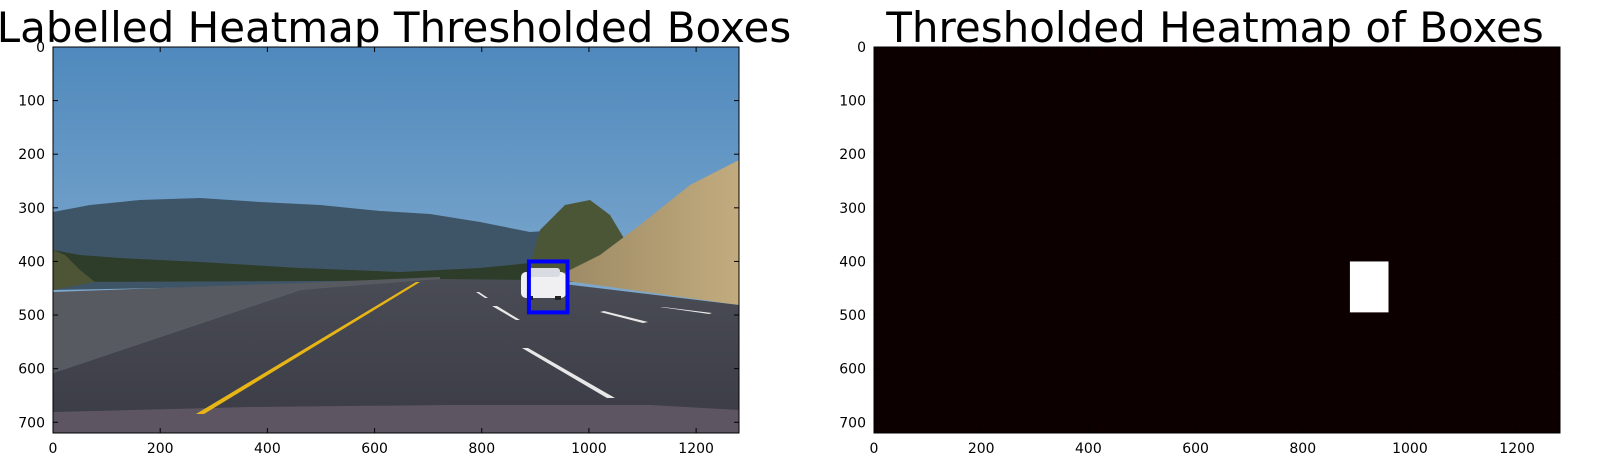 Image resolution: width=1613 pixels, height=475 pixels. What do you see at coordinates (649, 232) in the screenshot?
I see `hillside` at bounding box center [649, 232].